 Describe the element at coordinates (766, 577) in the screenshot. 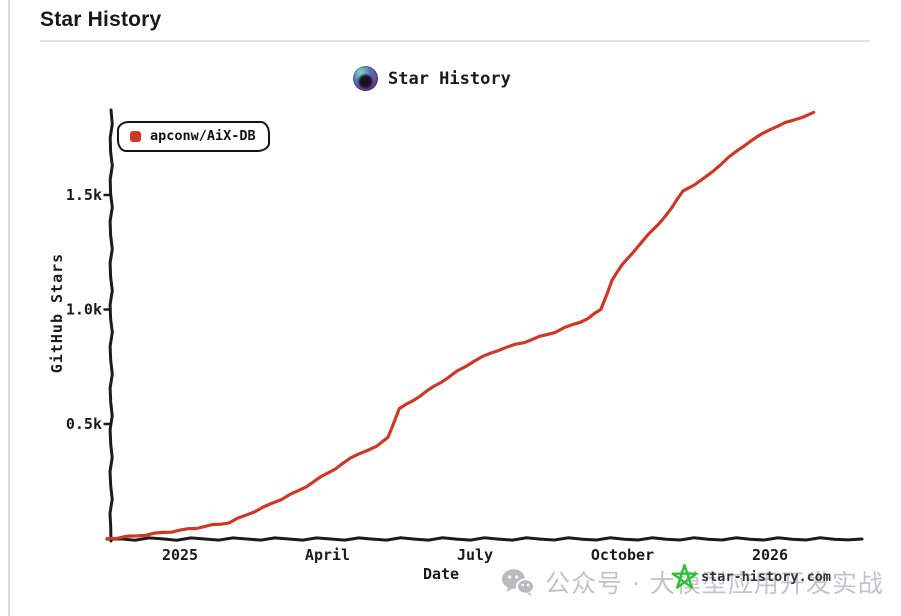

I see `star-history-watermark-text: star-history.com` at that location.